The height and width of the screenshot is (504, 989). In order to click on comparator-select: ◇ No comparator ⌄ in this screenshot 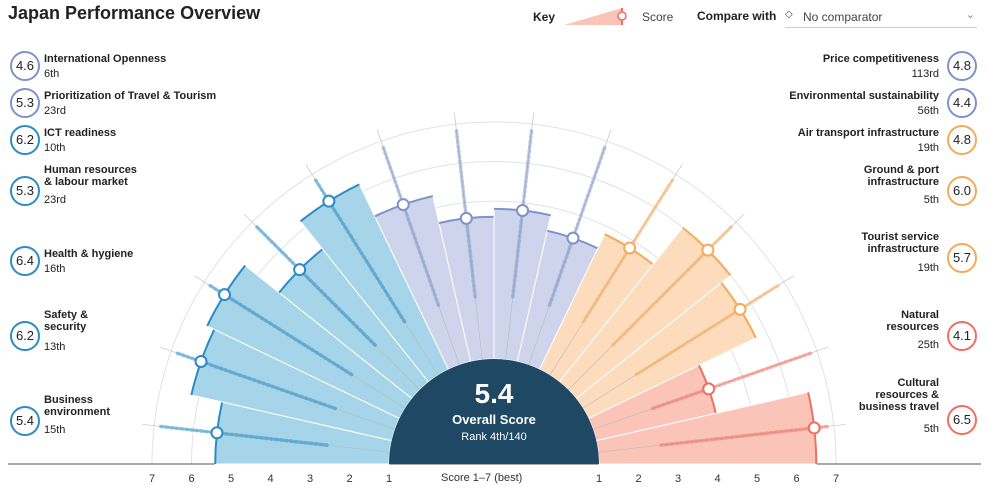, I will do `click(881, 16)`.